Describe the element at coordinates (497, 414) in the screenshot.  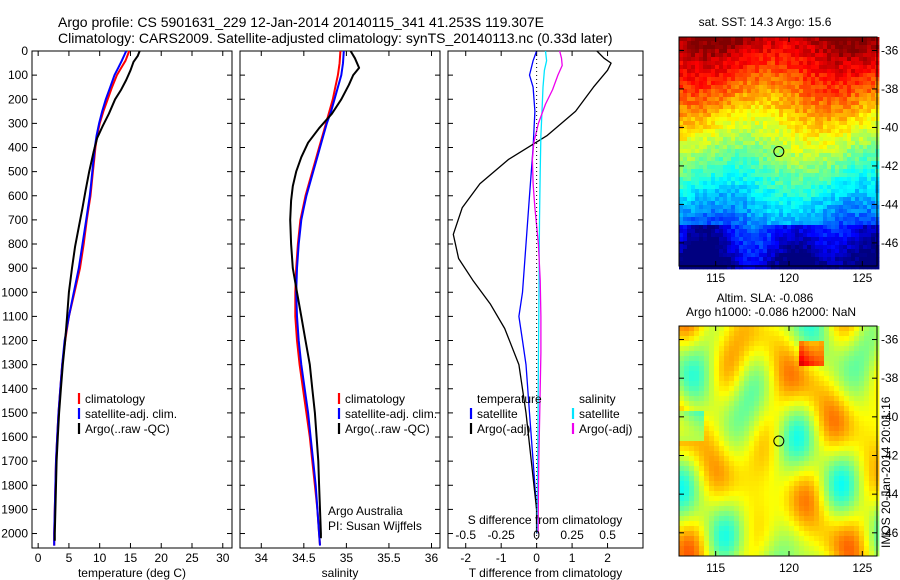
I see `legend-label: satellite` at that location.